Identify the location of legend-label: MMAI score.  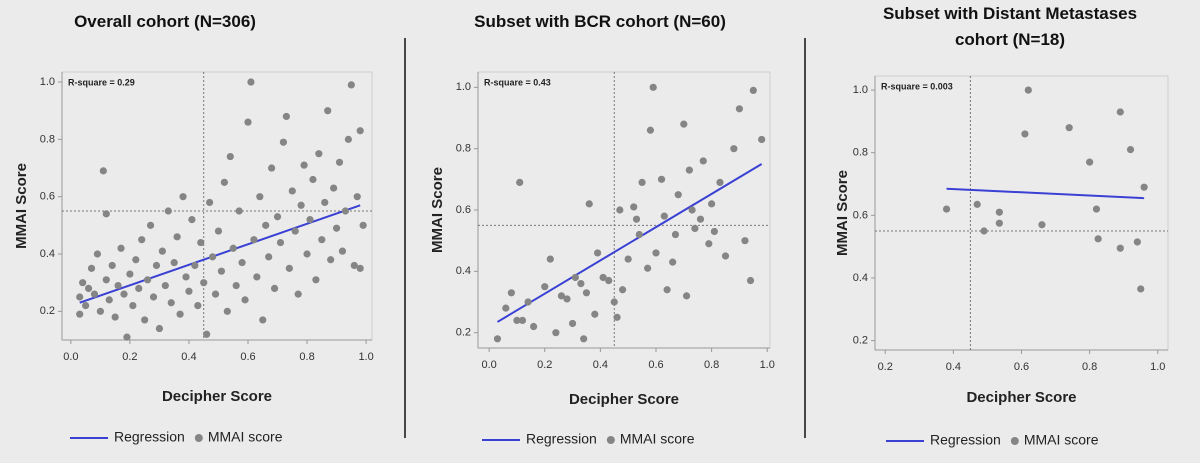
(1061, 440).